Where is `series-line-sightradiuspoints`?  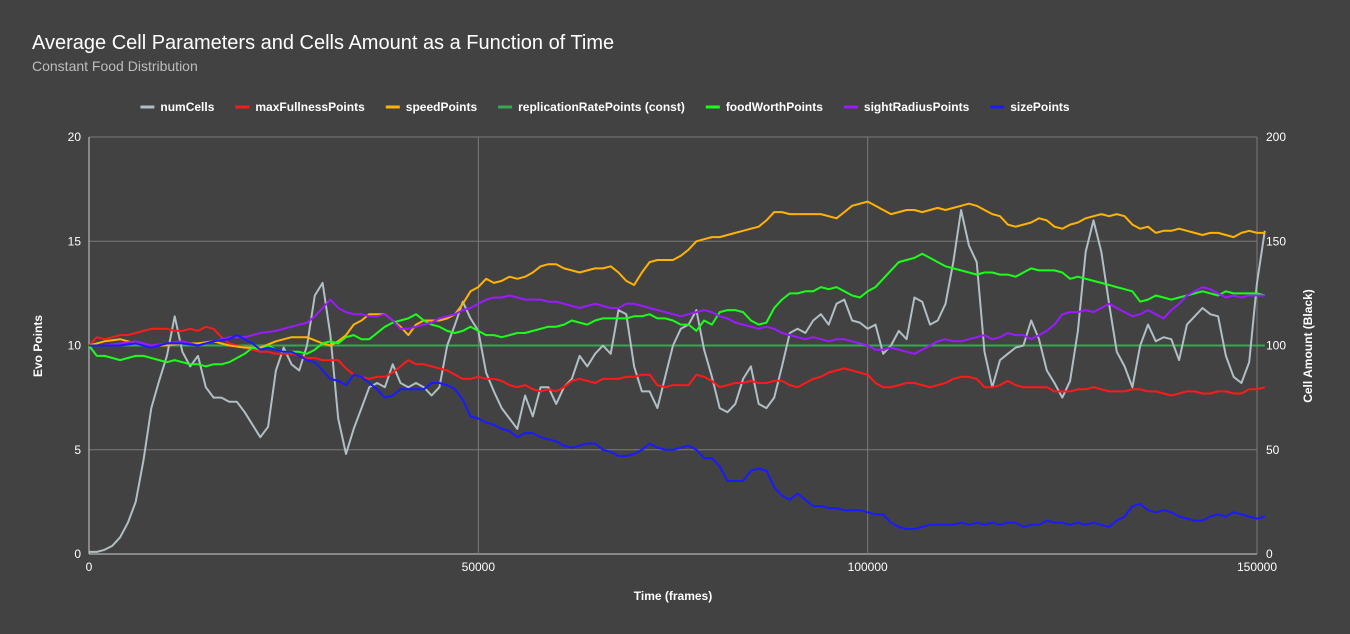
series-line-sightradiuspoints is located at coordinates (677, 320).